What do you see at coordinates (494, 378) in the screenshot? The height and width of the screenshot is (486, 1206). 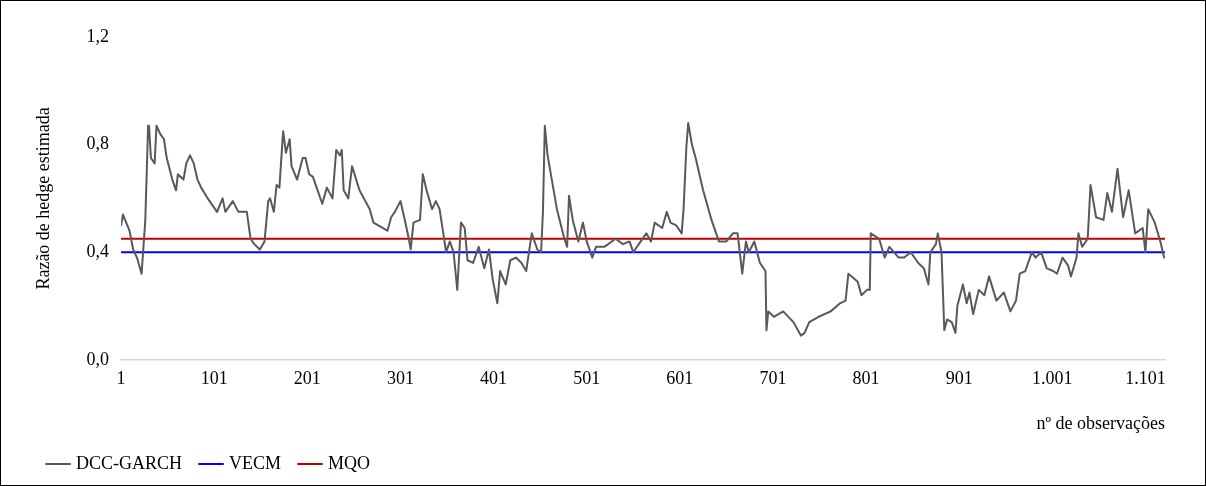 I see `x-tick-label: 401` at bounding box center [494, 378].